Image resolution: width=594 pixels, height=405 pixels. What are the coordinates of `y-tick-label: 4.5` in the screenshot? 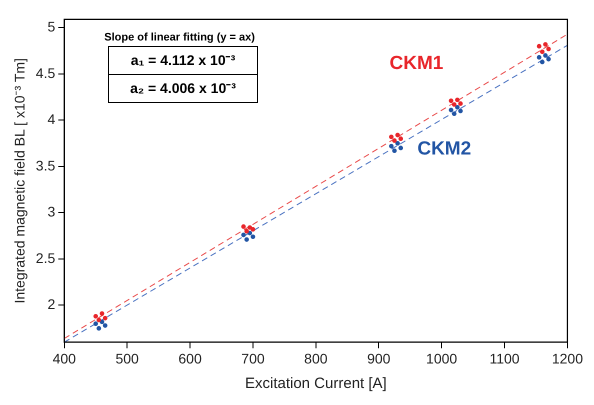 It's located at (46, 72).